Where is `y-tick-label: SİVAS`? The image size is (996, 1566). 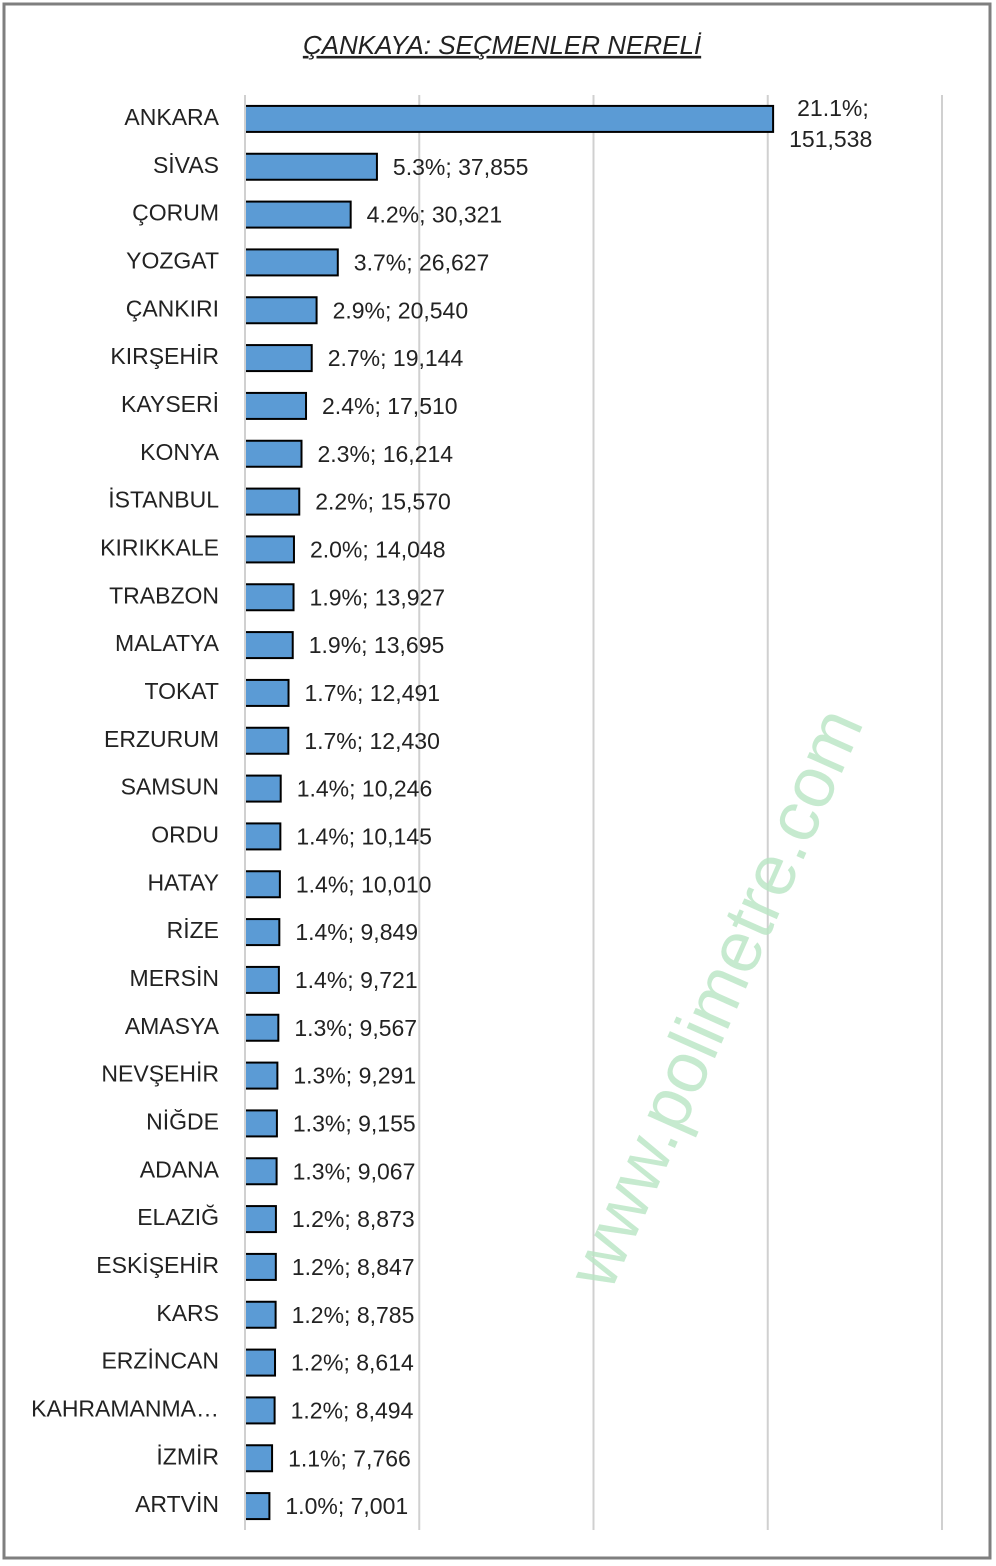 y-tick-label: SİVAS is located at coordinates (186, 165).